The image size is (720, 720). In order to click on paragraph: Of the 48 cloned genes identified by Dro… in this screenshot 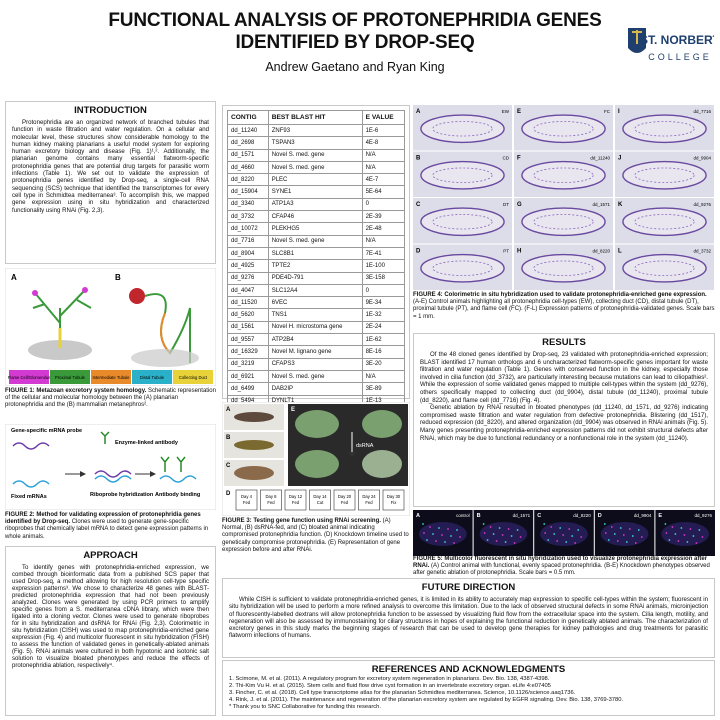, I will do `click(564, 377)`.